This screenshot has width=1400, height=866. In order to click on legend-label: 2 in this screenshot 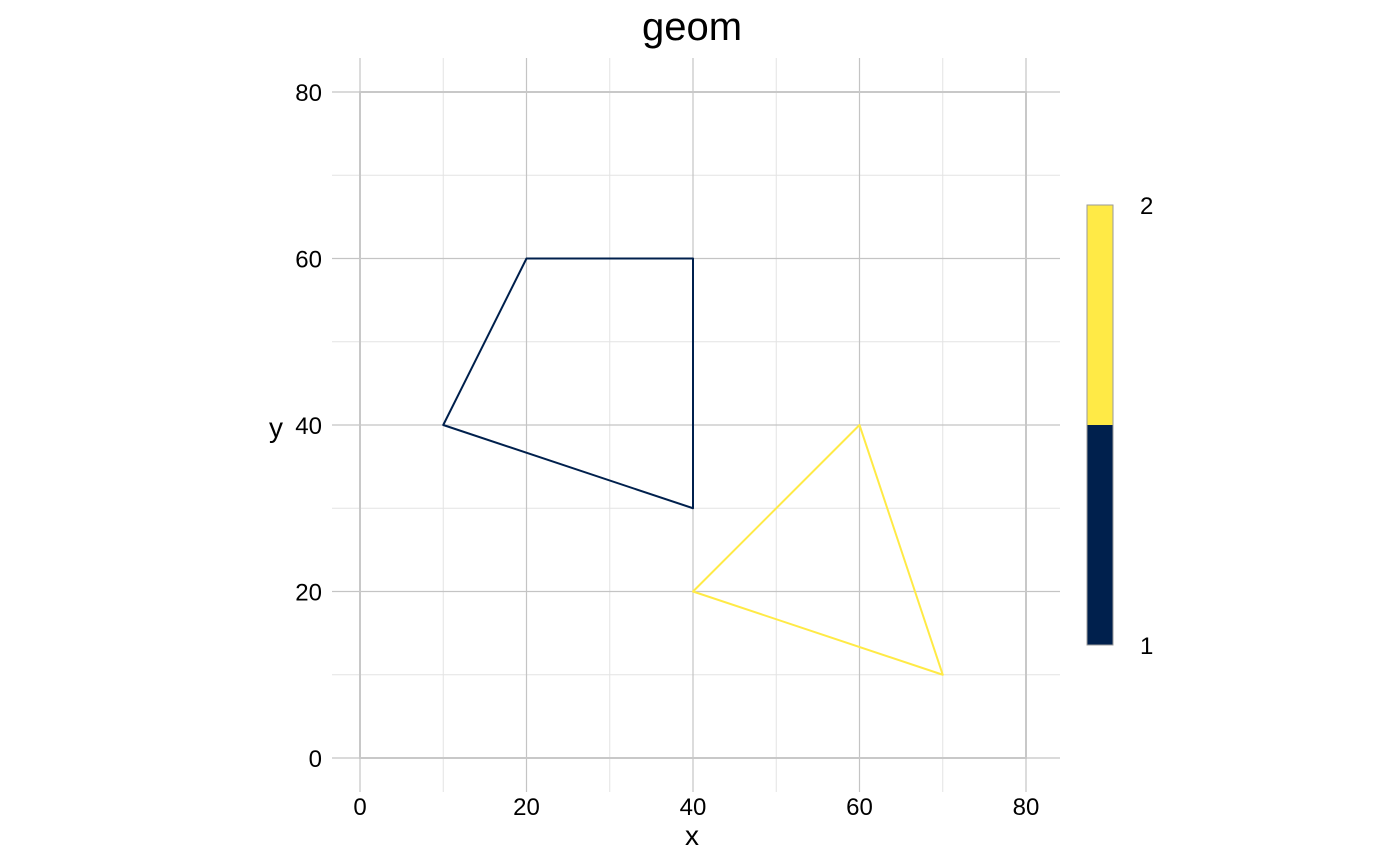, I will do `click(1146, 206)`.